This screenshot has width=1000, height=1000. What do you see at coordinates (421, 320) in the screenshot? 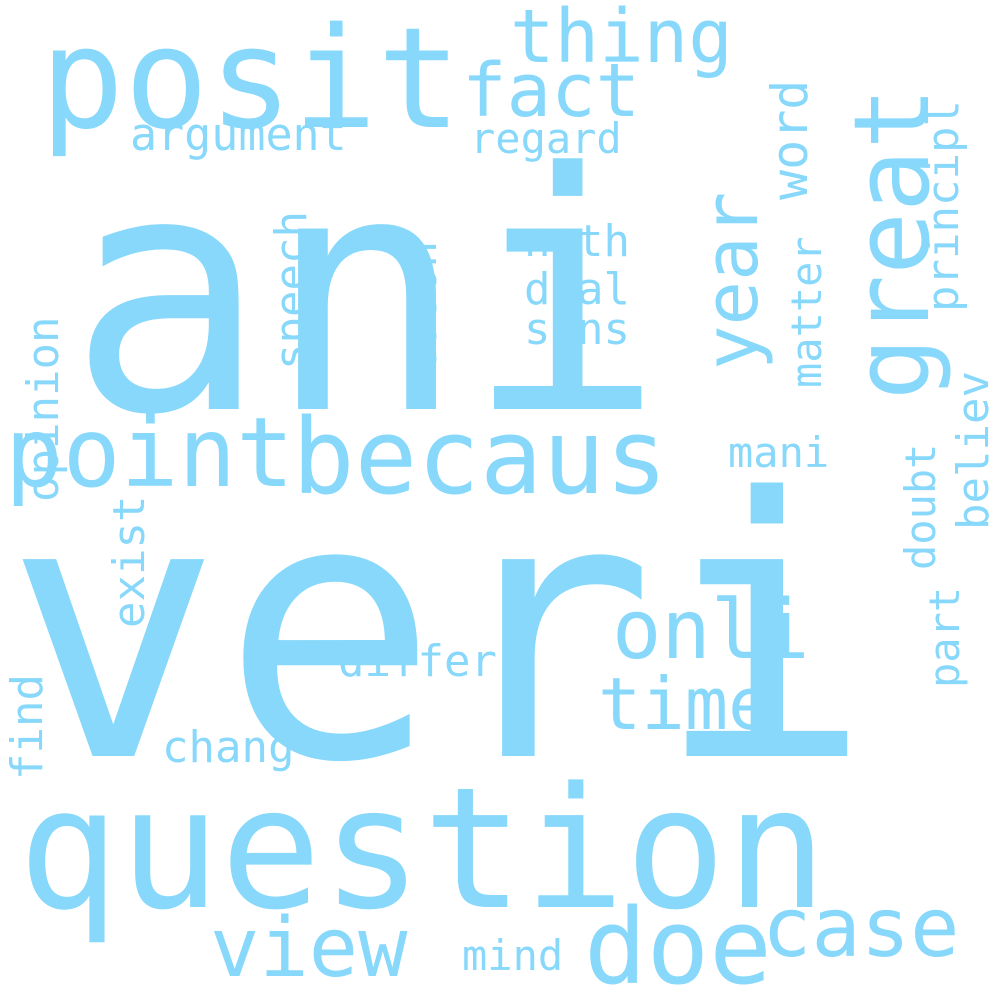
I see `word-reason: reason` at bounding box center [421, 320].